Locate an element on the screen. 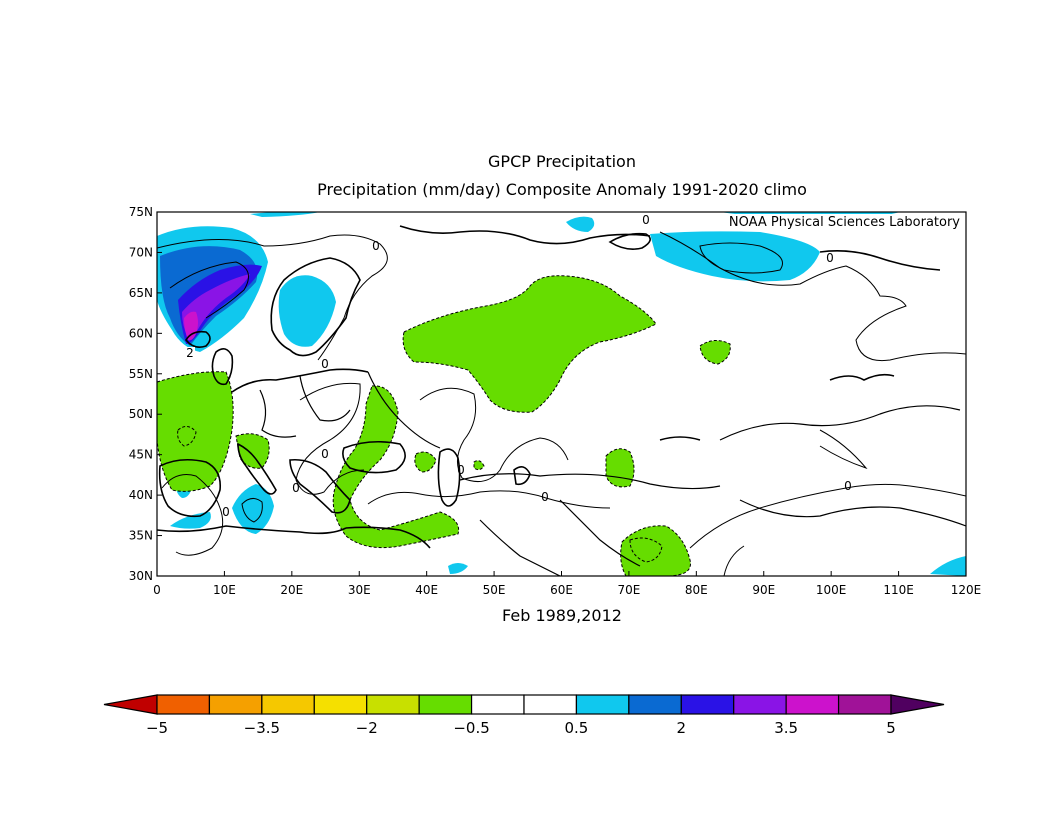 Image resolution: width=1050 pixels, height=813 pixels. coast-caspian is located at coordinates (449, 477).